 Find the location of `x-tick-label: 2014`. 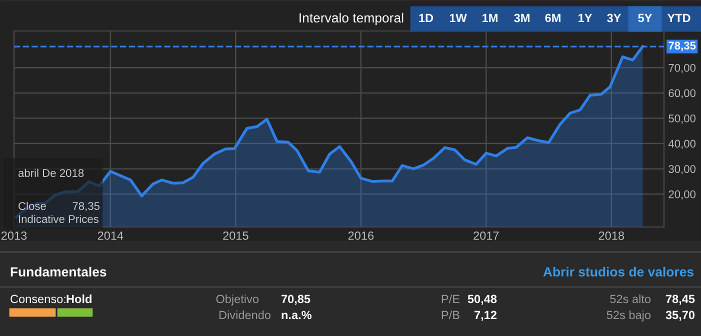

x-tick-label: 2014 is located at coordinates (111, 235).